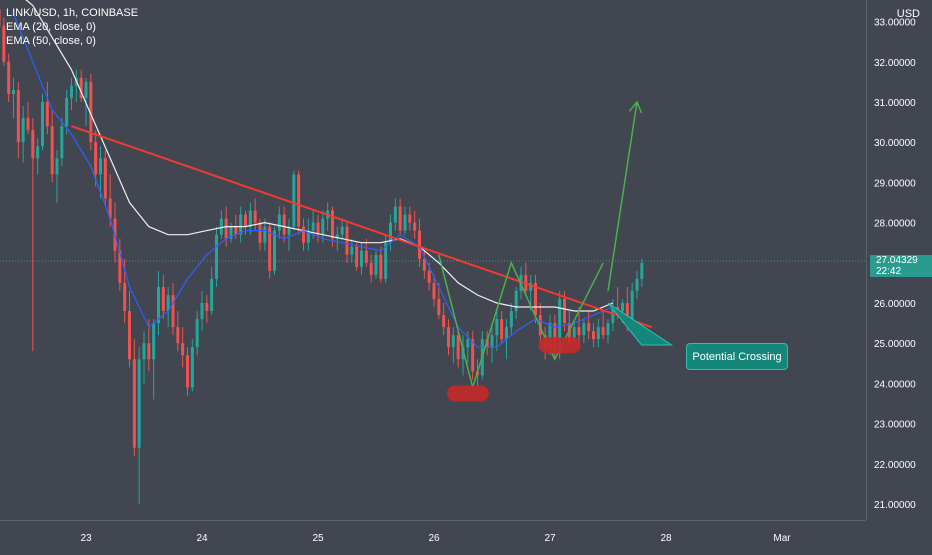 Image resolution: width=932 pixels, height=555 pixels. Describe the element at coordinates (895, 505) in the screenshot. I see `y-tick-label: 21.00000` at that location.